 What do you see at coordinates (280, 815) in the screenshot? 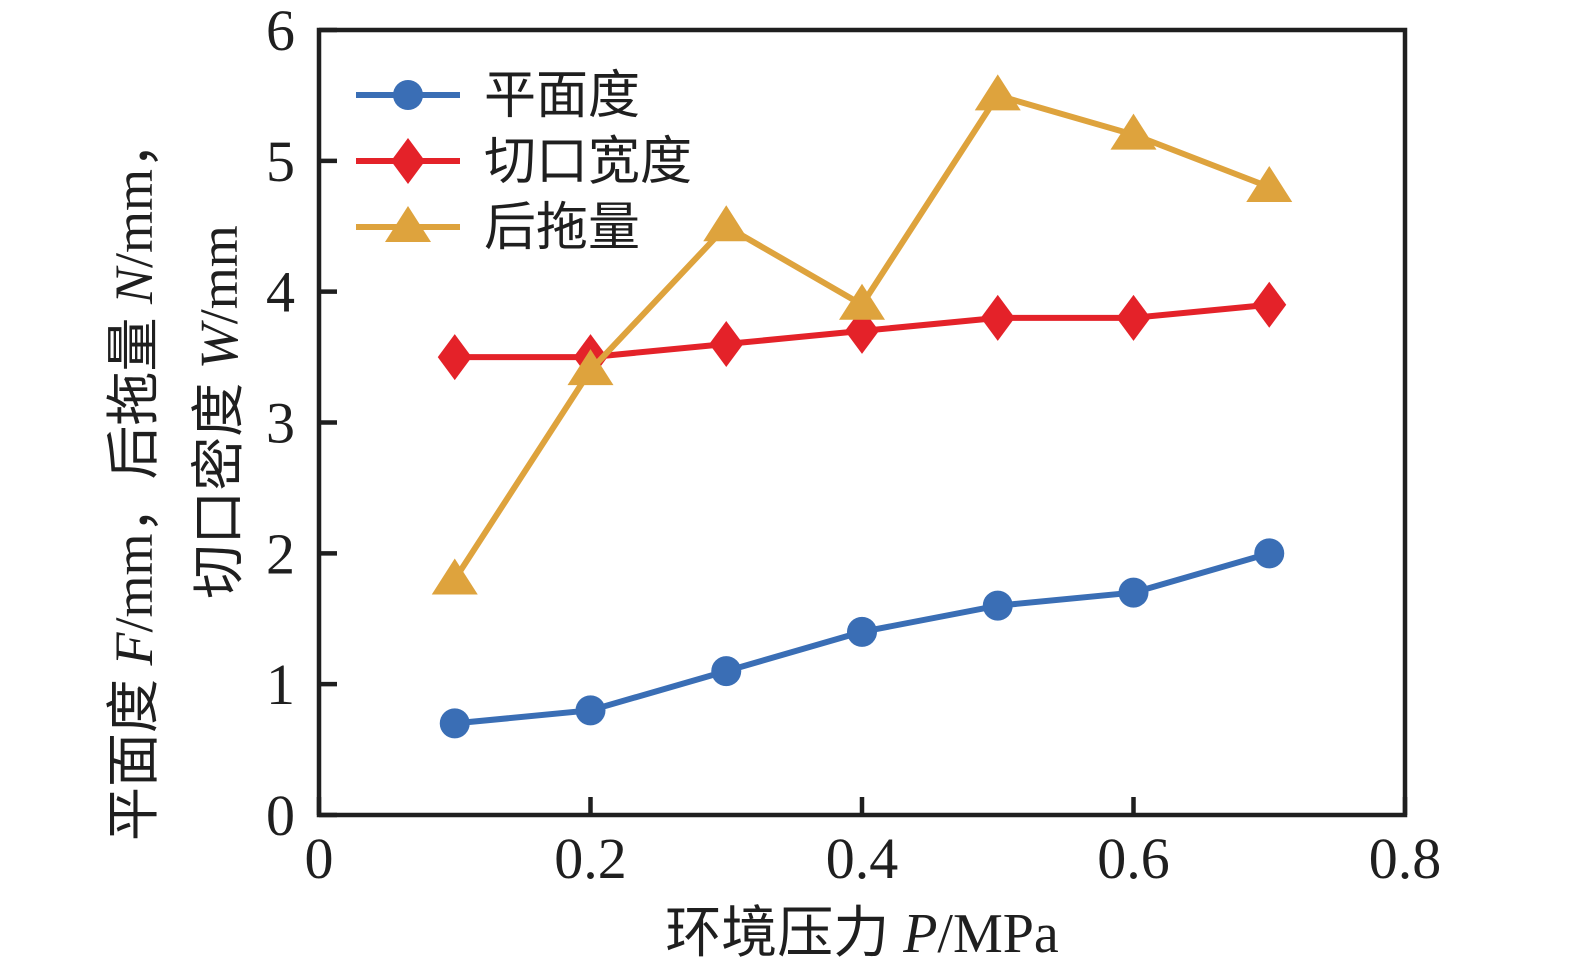
I see `y-tick-label: 0` at bounding box center [280, 815].